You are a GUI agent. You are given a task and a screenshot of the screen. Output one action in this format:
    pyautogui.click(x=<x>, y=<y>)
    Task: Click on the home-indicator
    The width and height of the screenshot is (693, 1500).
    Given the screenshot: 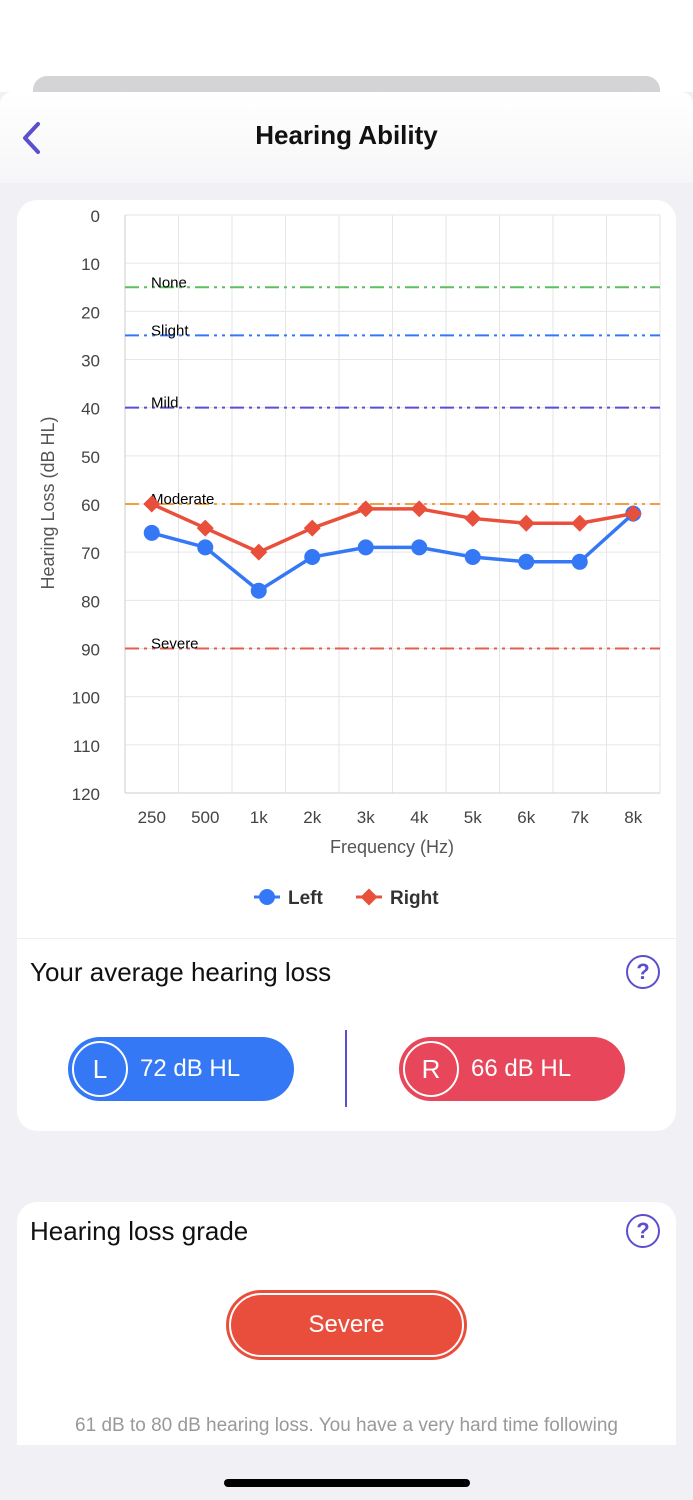 What is the action you would take?
    pyautogui.click(x=347, y=1483)
    